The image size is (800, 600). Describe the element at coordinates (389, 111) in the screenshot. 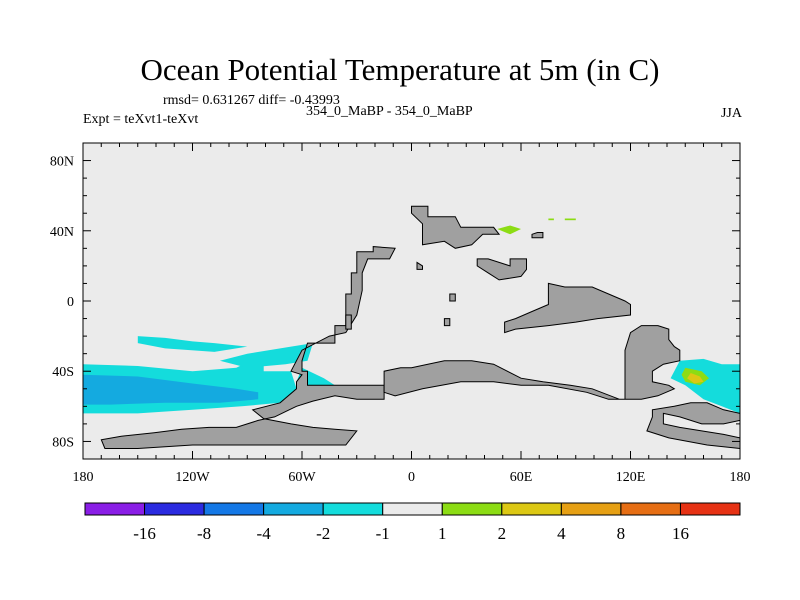

I see `case-comparison-label: 354_0_MaBP - 354_0_MaBP` at that location.